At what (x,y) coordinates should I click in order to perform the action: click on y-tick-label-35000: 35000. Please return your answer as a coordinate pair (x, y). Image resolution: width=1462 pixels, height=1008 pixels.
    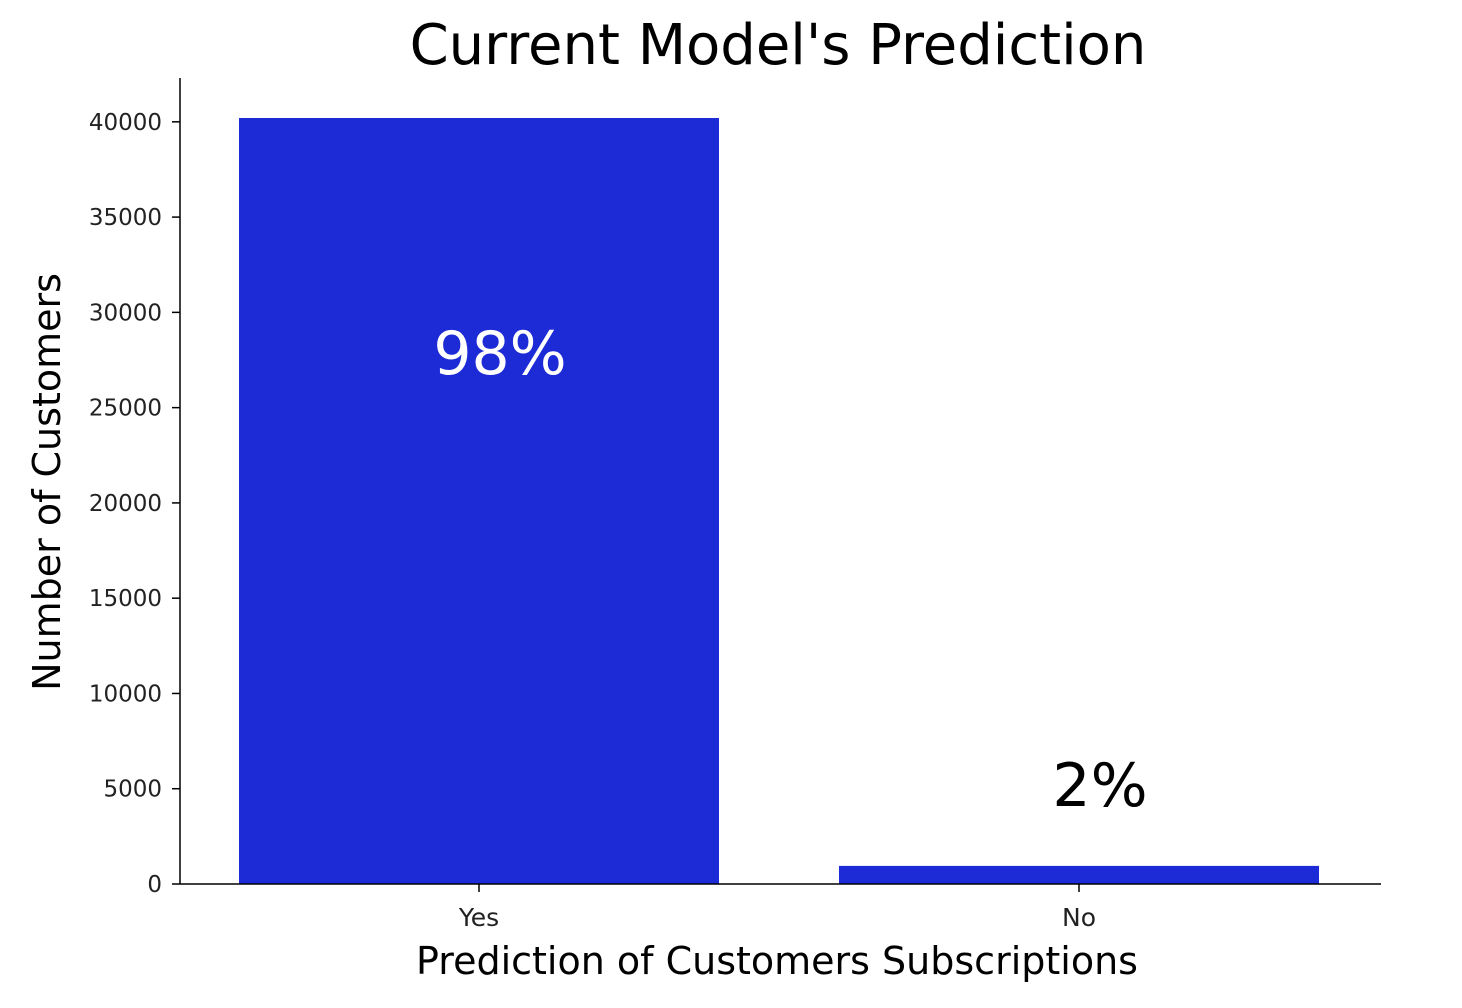
    Looking at the image, I should click on (125, 218).